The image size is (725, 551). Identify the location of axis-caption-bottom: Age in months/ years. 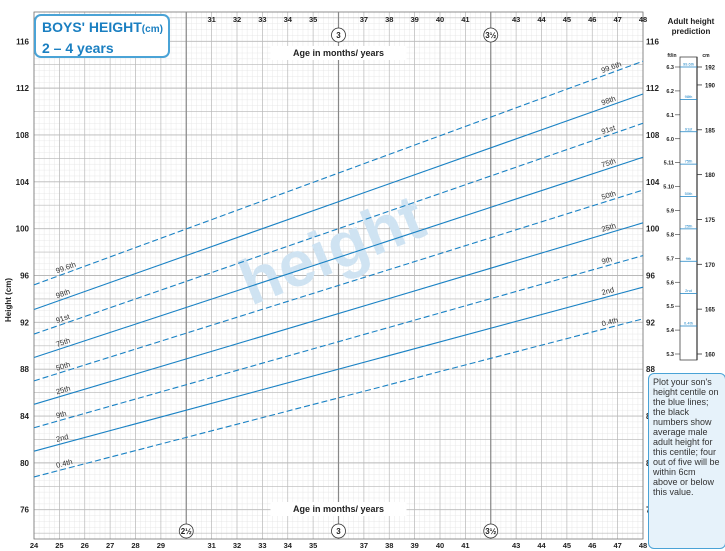
(338, 509).